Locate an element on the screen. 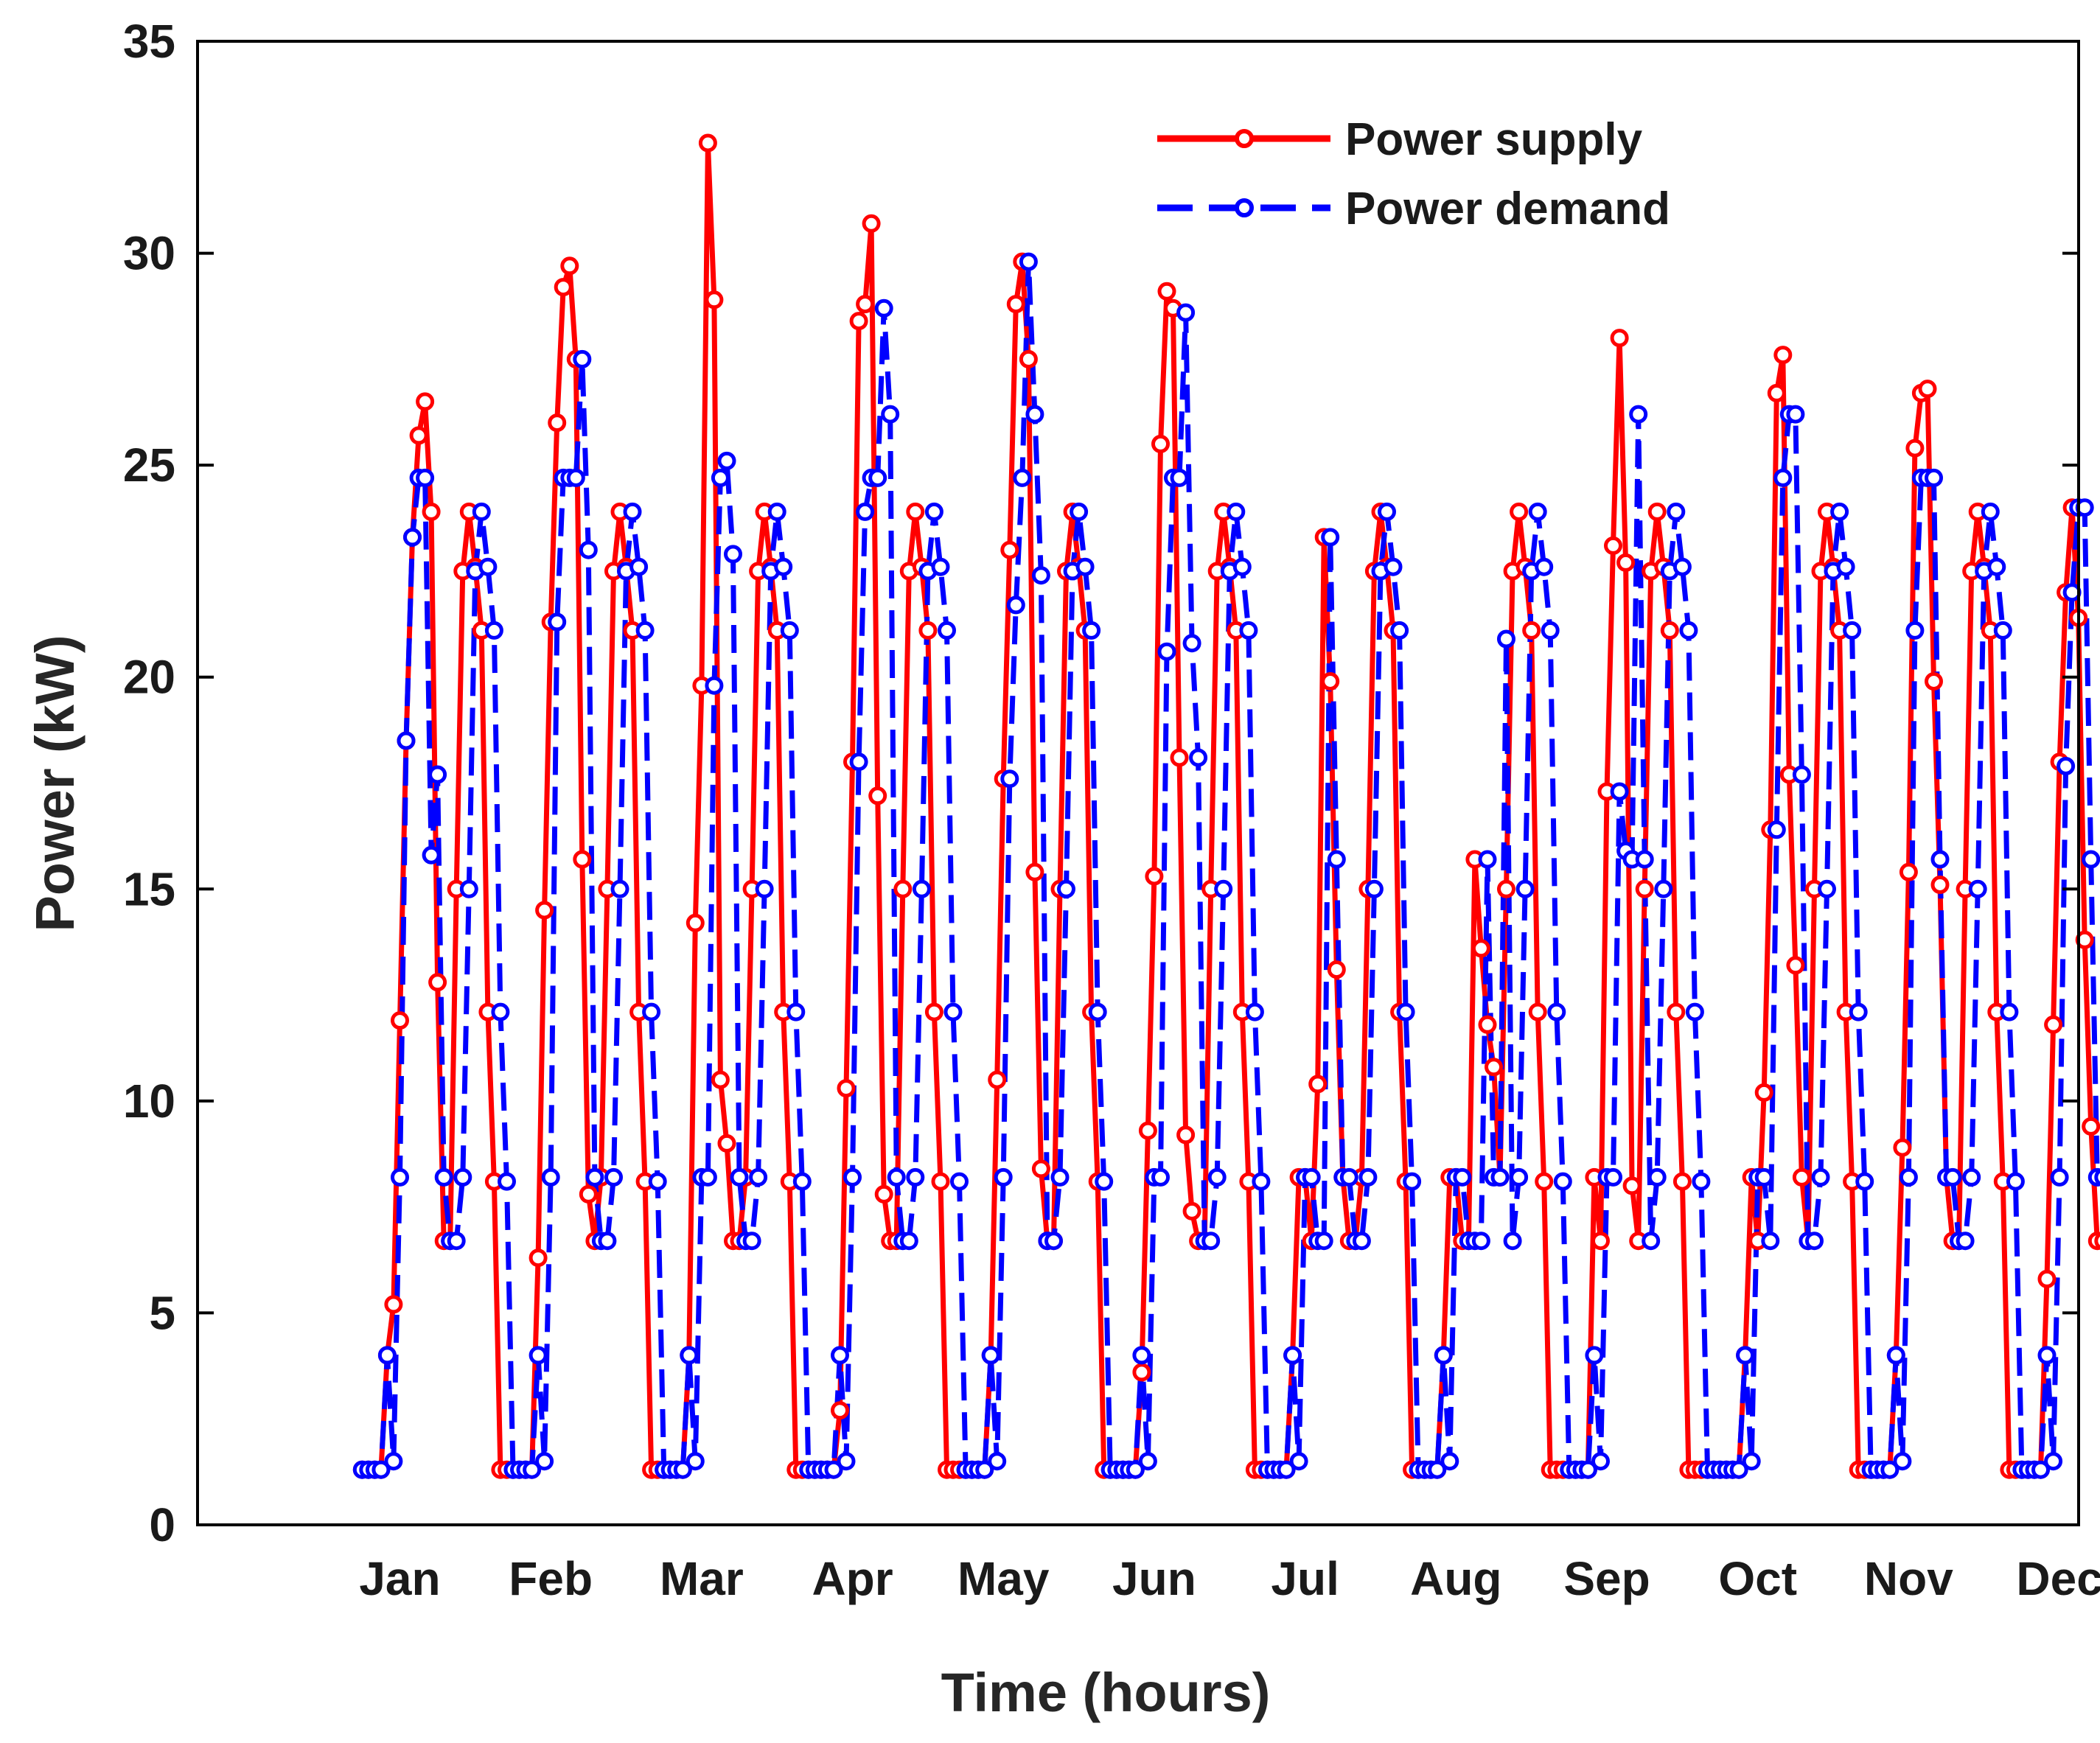  y-tick-label: 25 is located at coordinates (149, 465).